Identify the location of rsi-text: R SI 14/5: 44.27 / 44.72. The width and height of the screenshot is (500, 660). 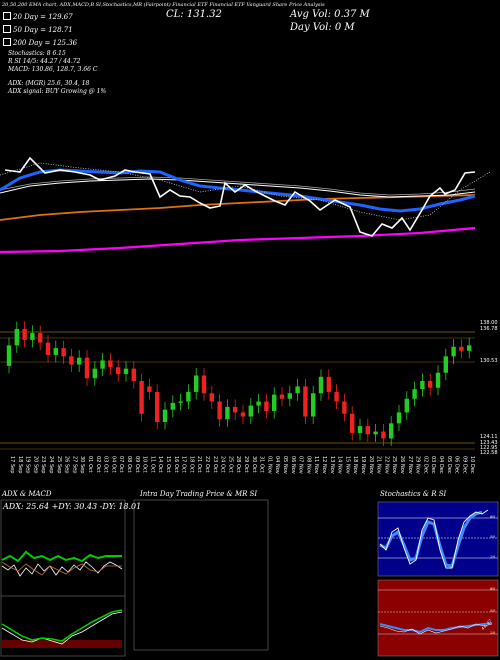
(44, 61).